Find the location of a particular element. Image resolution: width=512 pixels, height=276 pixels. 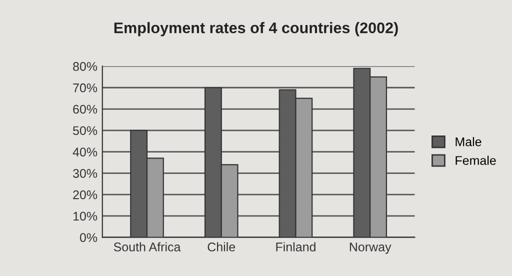

y-tick-label: 40% is located at coordinates (85, 152).